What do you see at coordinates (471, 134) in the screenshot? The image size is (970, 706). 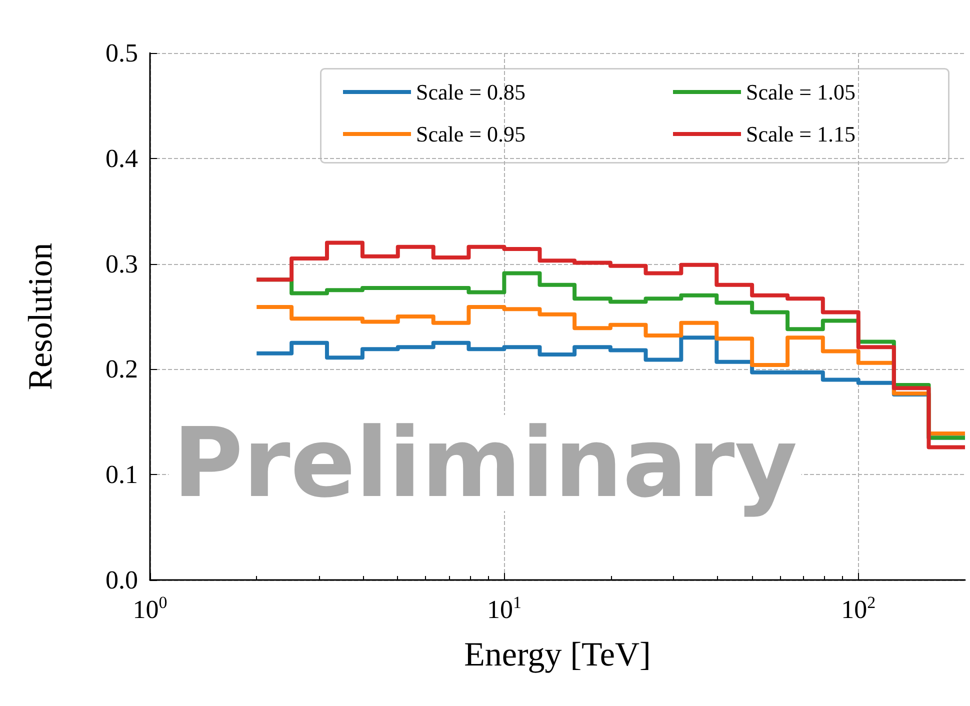 I see `legend-label: Scale = 0.95` at bounding box center [471, 134].